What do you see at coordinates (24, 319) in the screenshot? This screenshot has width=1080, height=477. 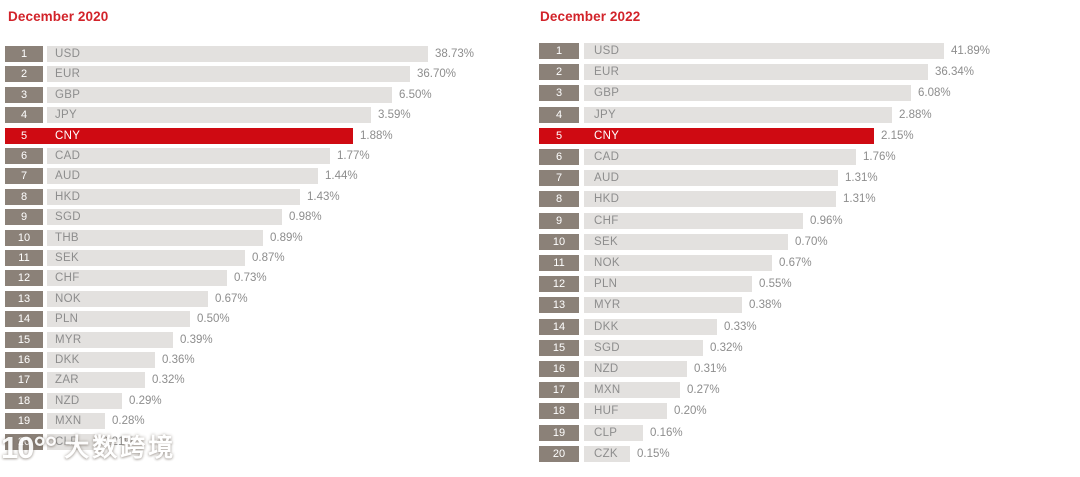 I see `rank-badge-pln: 14` at bounding box center [24, 319].